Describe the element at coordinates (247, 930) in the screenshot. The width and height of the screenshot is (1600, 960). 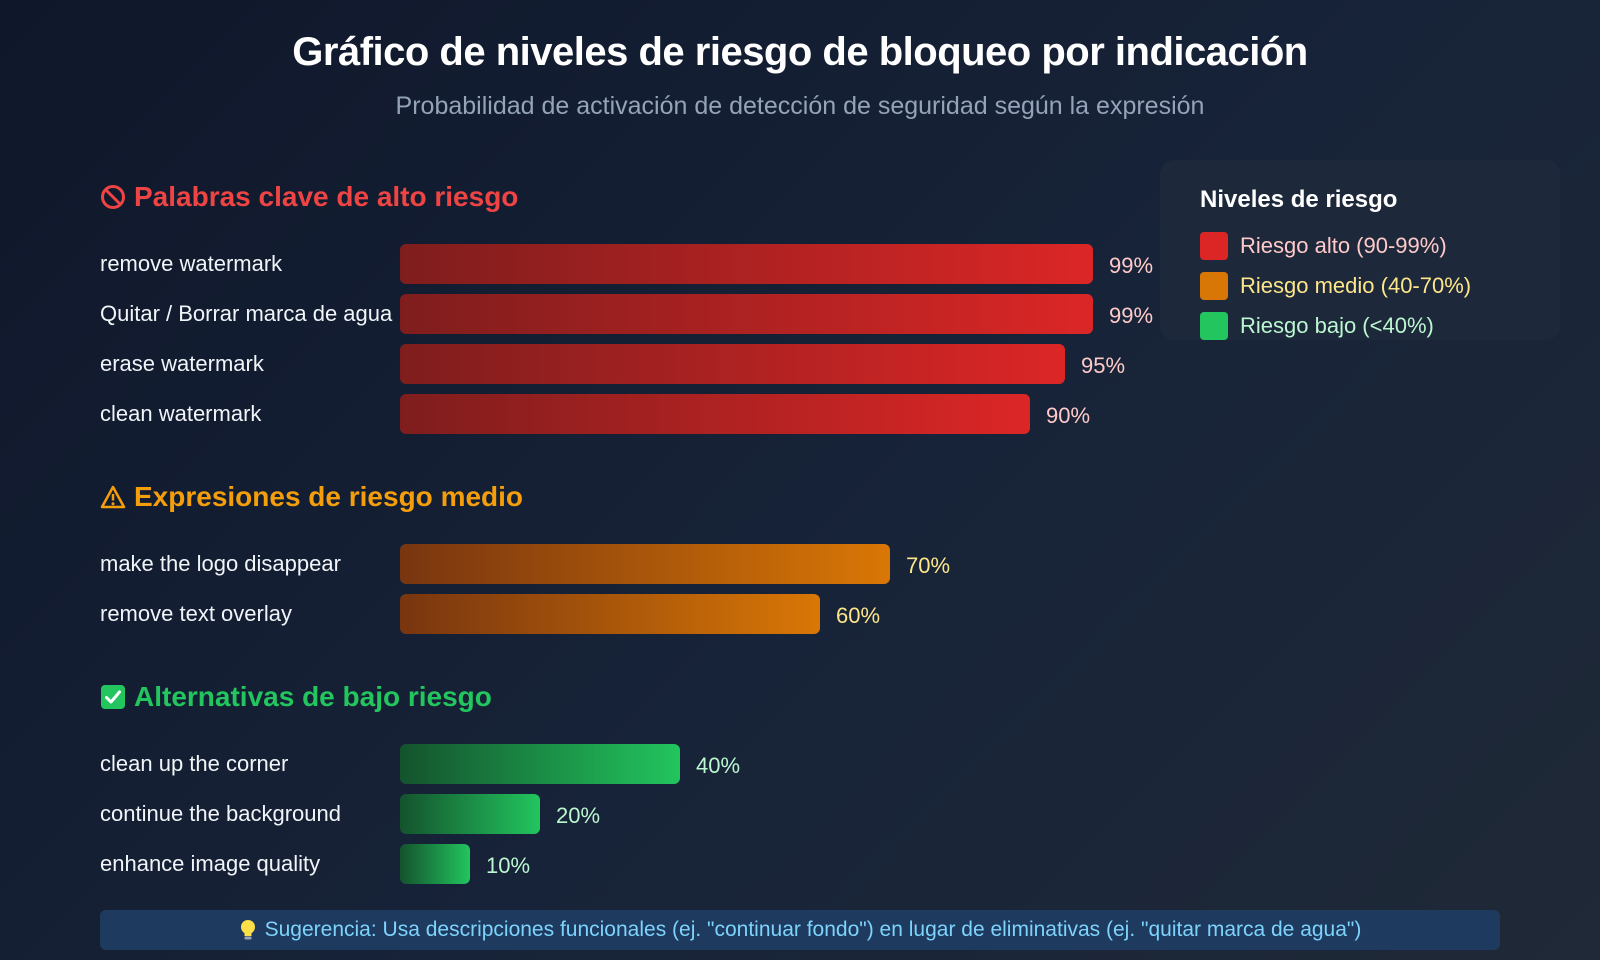
I see `lightbulb-icon` at that location.